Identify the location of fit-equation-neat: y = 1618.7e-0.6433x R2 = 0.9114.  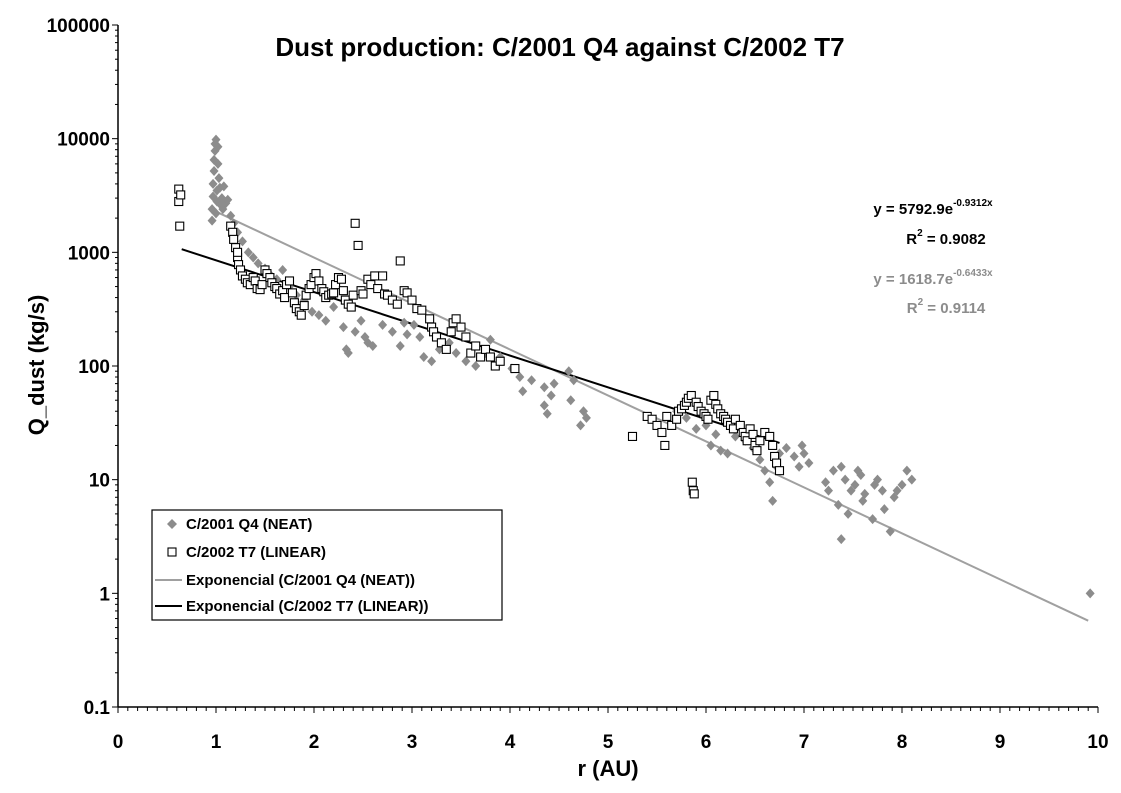
(933, 292).